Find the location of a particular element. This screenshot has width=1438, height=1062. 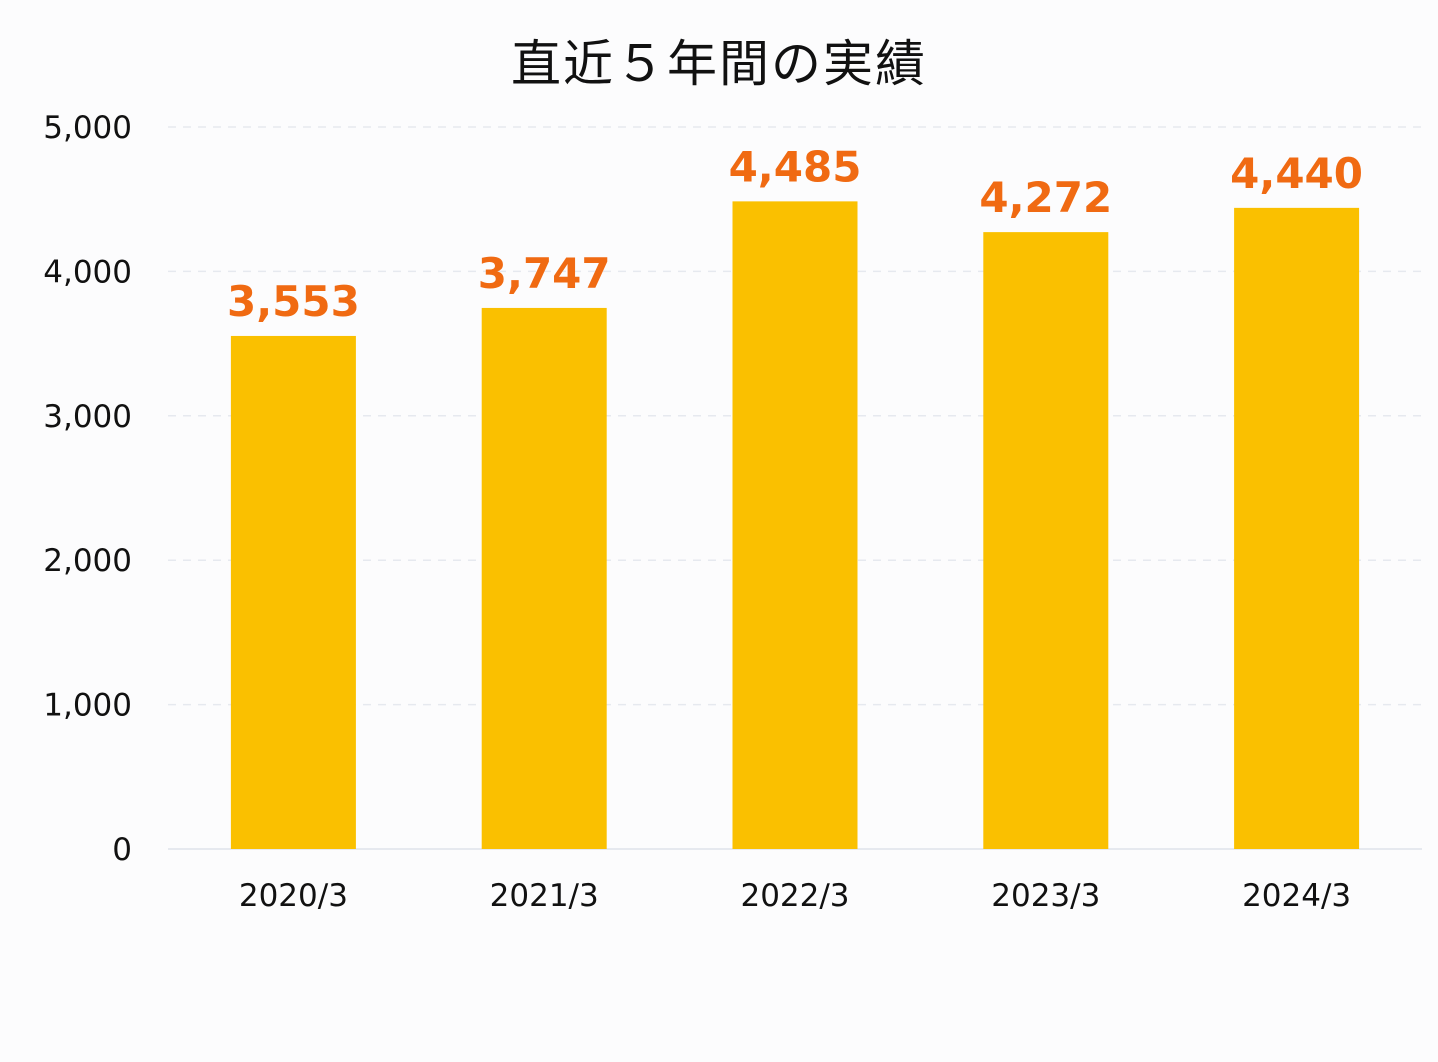

x-tick-label: 2022/3 is located at coordinates (794, 896).